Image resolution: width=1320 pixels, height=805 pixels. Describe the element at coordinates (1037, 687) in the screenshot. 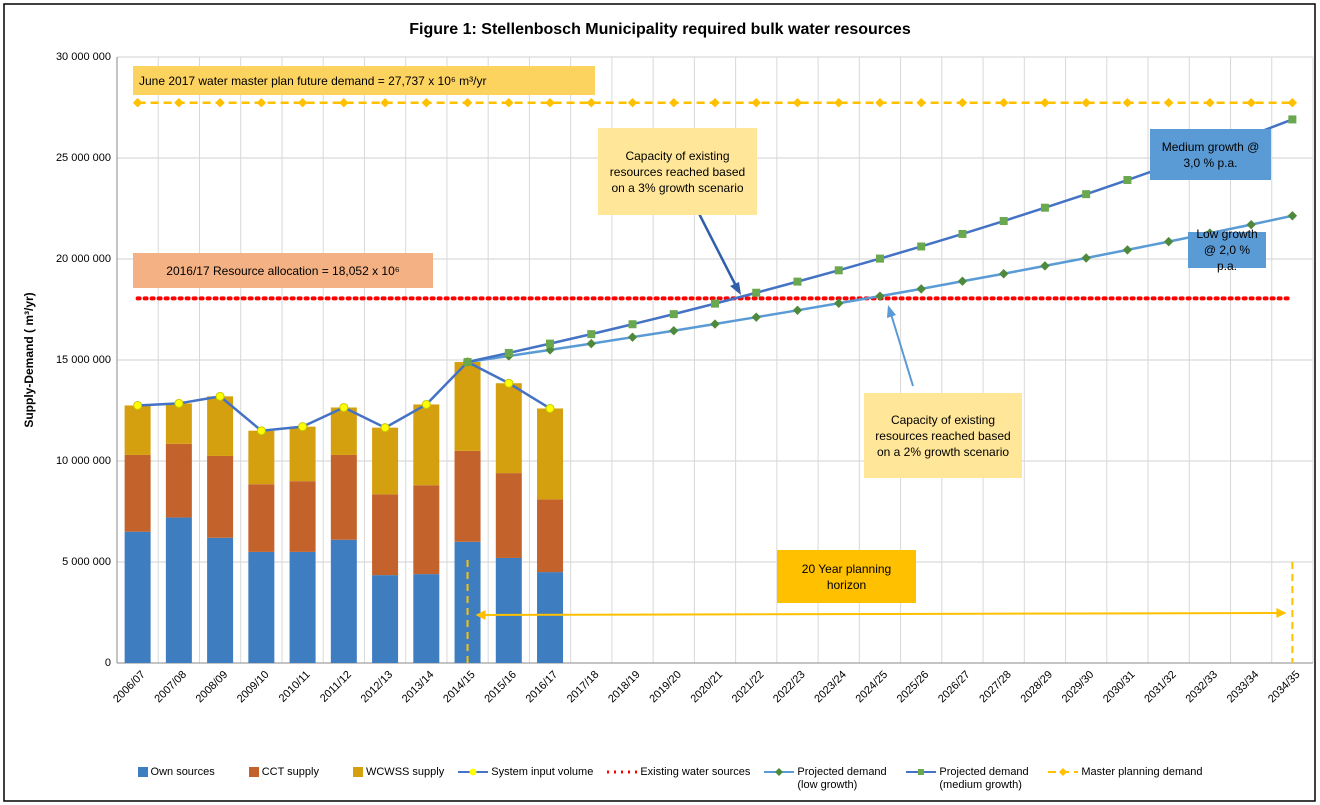

I see `x-tick-label: 2028/29` at that location.